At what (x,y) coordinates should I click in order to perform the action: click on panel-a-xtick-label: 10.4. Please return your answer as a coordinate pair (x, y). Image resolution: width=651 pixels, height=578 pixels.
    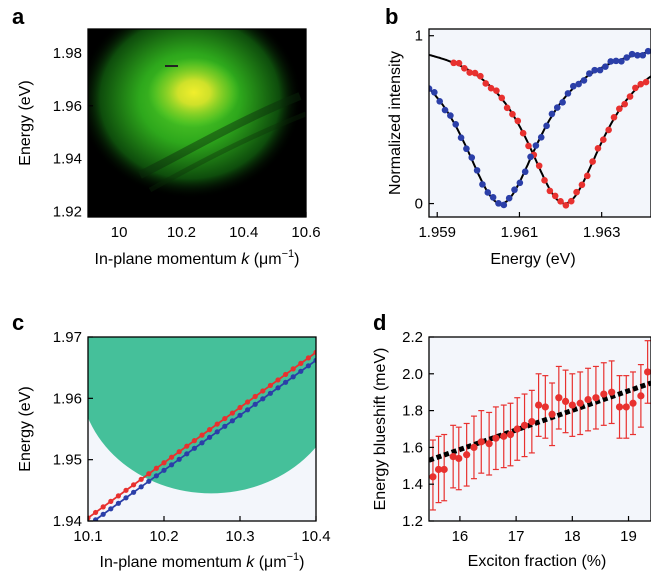
    Looking at the image, I should click on (243, 232).